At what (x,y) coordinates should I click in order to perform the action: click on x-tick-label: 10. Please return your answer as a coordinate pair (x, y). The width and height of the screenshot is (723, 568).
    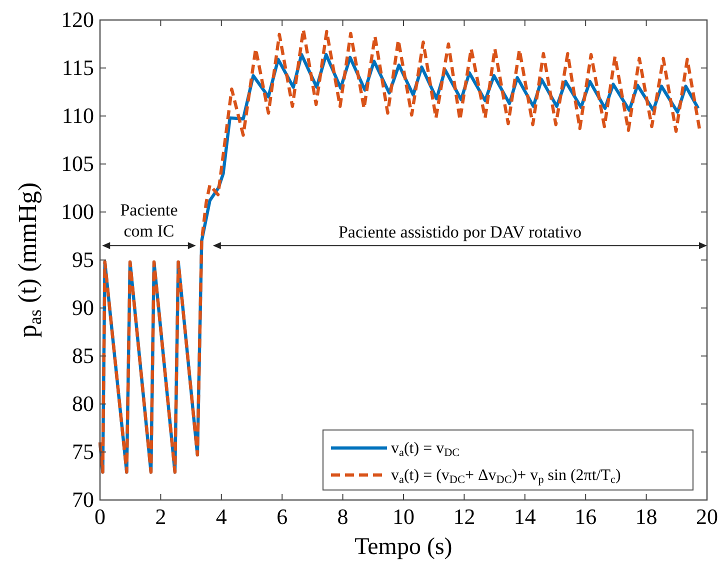
    Looking at the image, I should click on (403, 516).